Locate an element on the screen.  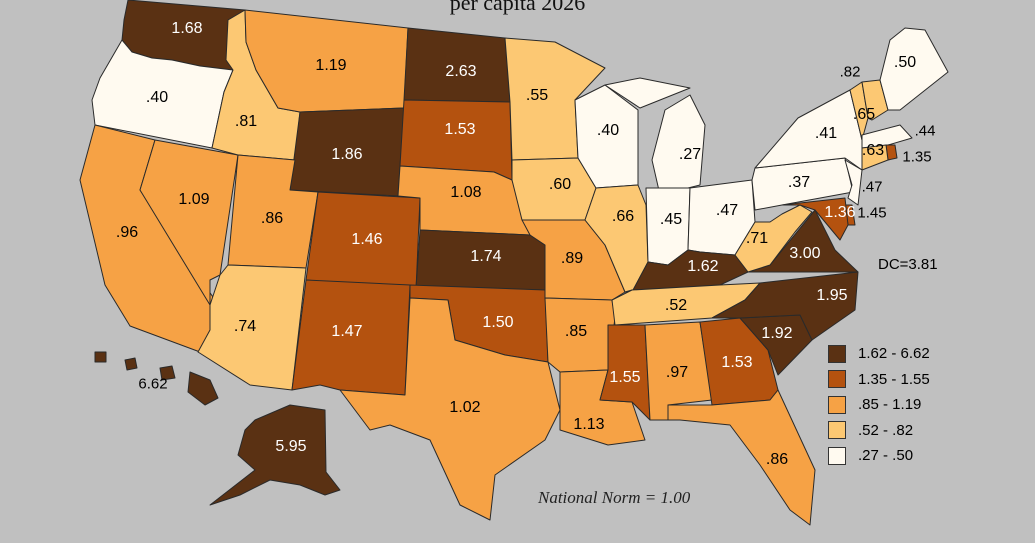
state-value-label-ct: .63 is located at coordinates (873, 150).